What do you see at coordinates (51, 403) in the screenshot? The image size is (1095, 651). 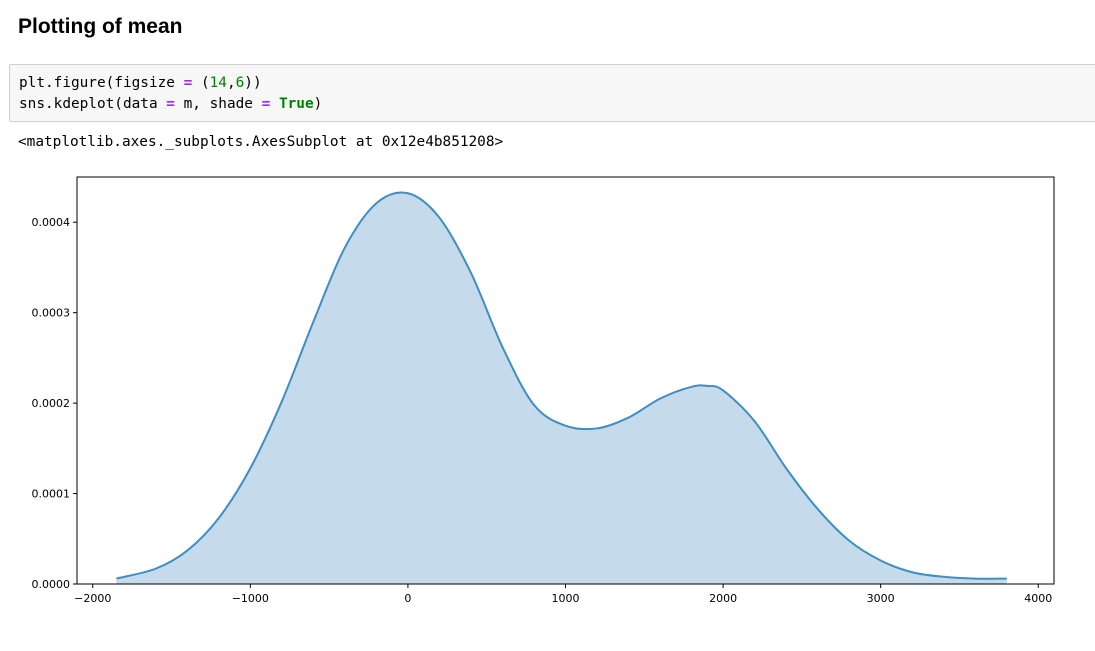 I see `y-tick-label: 0.0002` at bounding box center [51, 403].